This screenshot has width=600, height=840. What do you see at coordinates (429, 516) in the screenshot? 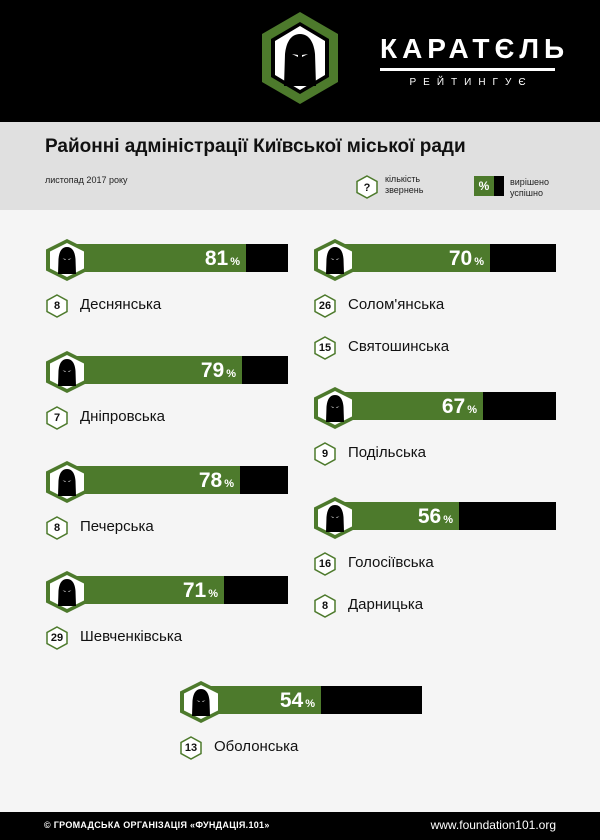
I see `rating-percent-value: 56` at bounding box center [429, 516].